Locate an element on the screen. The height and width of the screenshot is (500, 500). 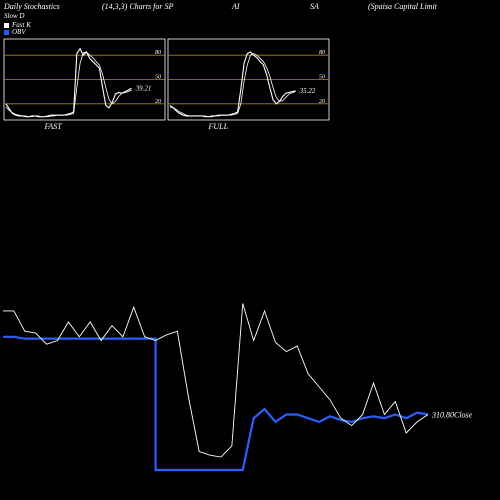
full-level-label-80: 80 is located at coordinates (322, 53).